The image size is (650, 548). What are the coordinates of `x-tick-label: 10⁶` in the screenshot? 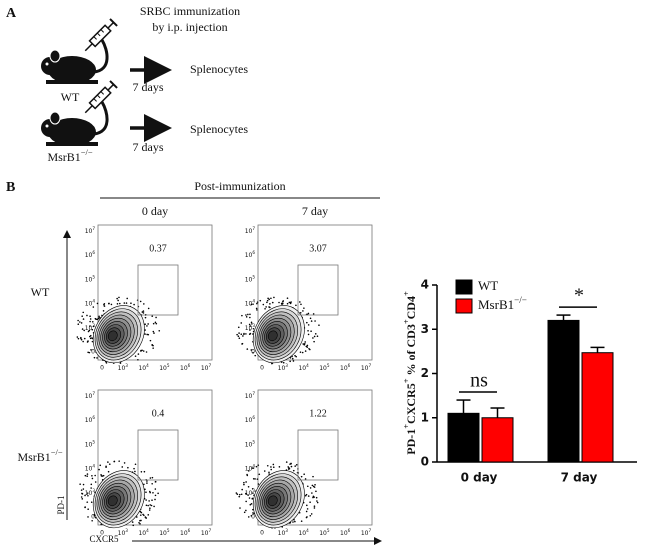 It's located at (185, 367).